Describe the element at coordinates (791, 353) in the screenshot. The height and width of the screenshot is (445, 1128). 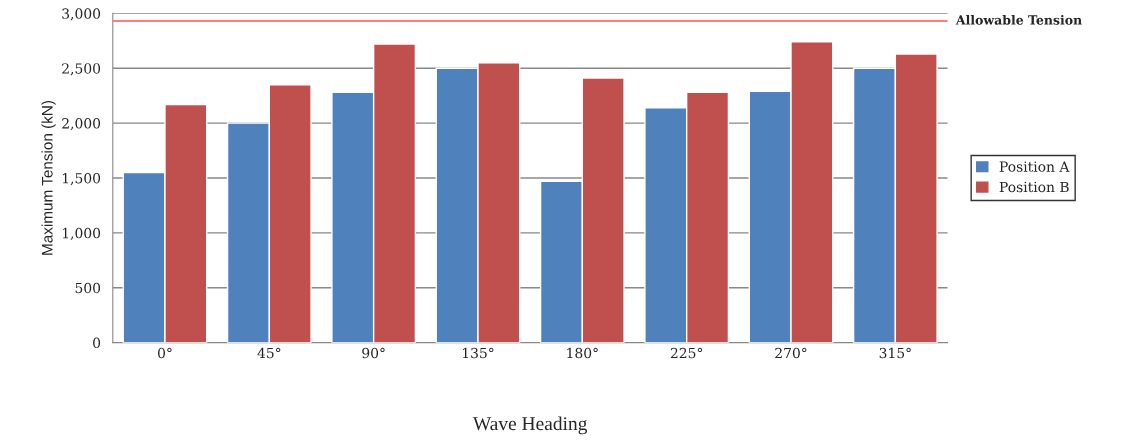
I see `x-tick-label: 270°` at that location.